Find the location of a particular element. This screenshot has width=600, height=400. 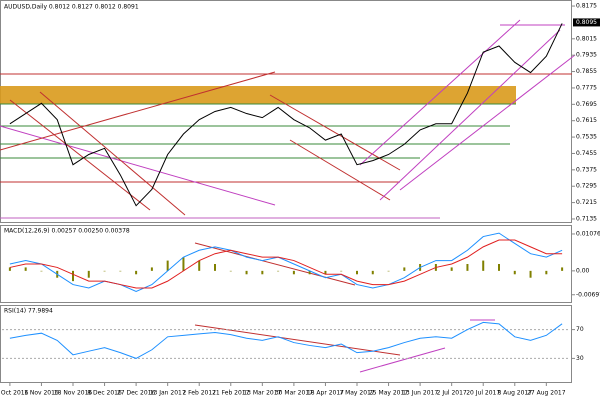

y-tick-label: 0.7855 is located at coordinates (586, 71).